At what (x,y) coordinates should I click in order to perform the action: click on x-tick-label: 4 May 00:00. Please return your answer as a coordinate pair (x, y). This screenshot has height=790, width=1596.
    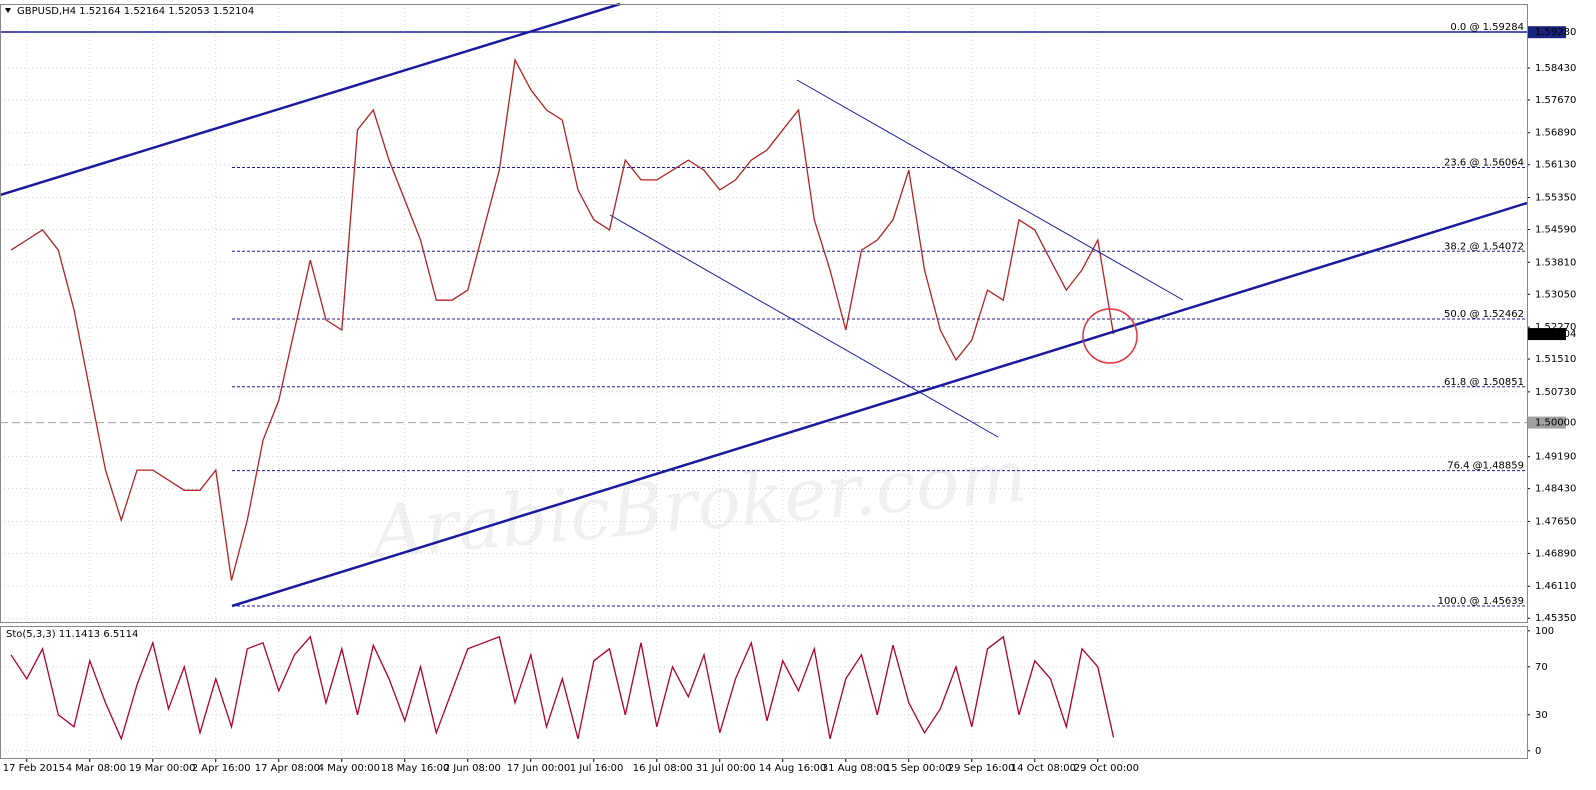
    Looking at the image, I should click on (349, 768).